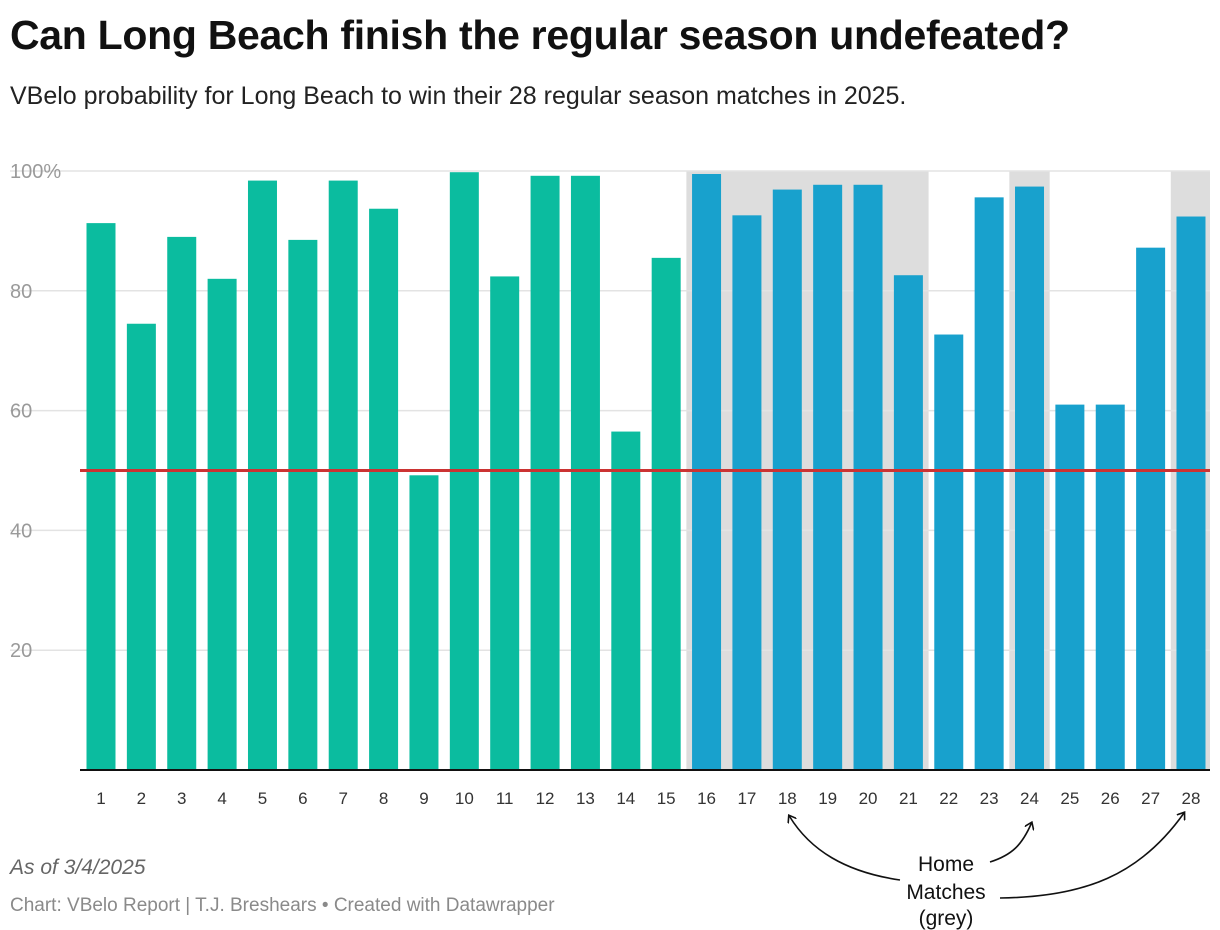  What do you see at coordinates (35, 172) in the screenshot?
I see `y-tick-label-100: 100%` at bounding box center [35, 172].